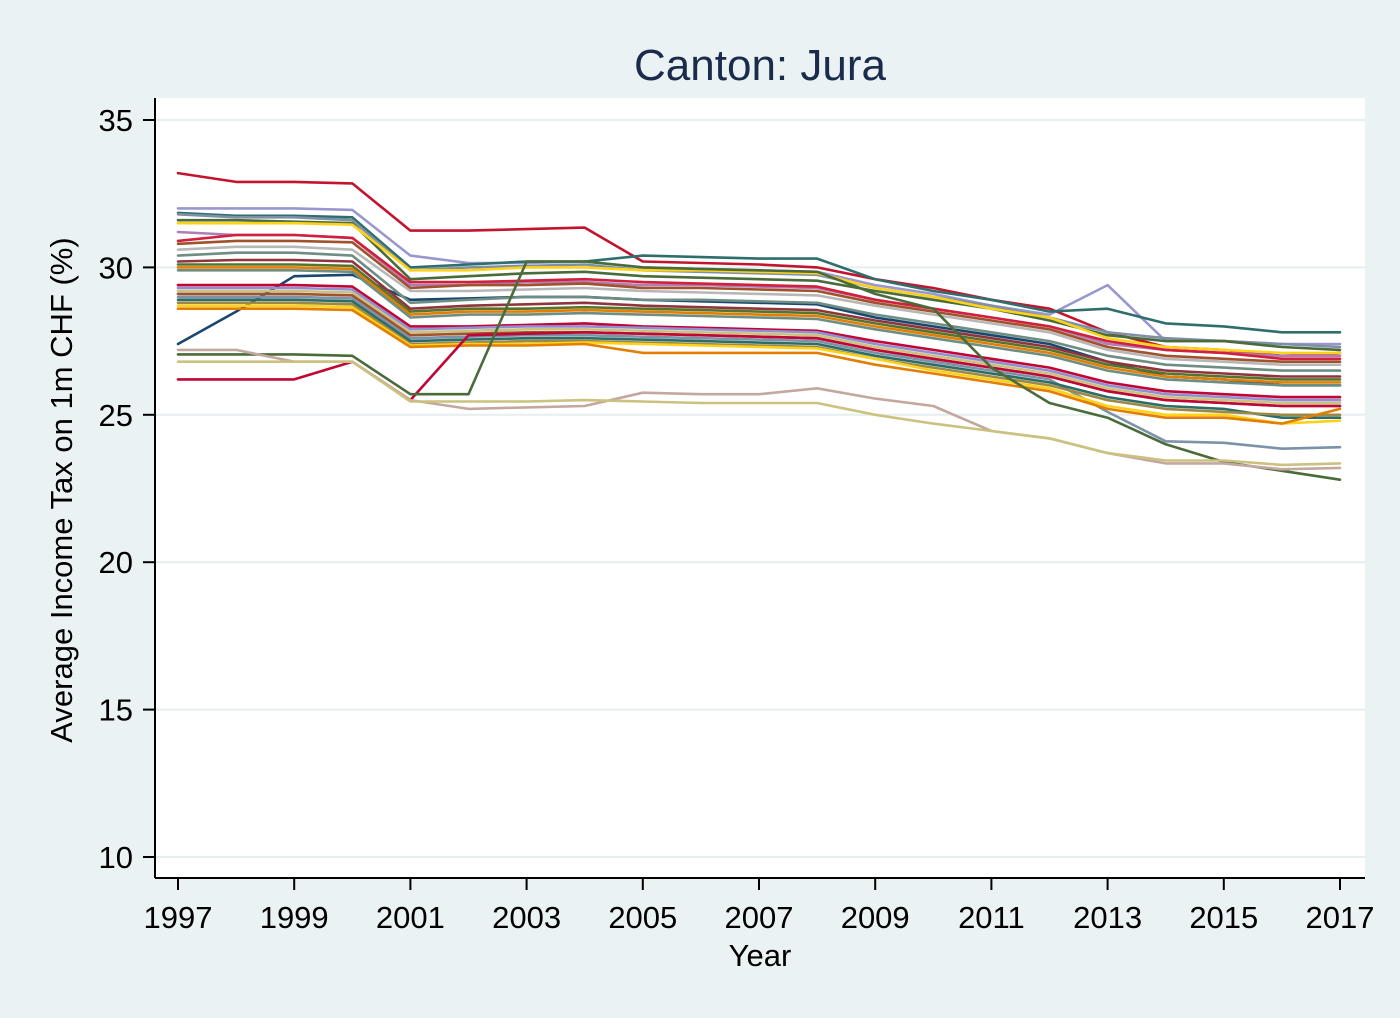 The width and height of the screenshot is (1400, 1018). I want to click on y-tick-label: 10, so click(116, 857).